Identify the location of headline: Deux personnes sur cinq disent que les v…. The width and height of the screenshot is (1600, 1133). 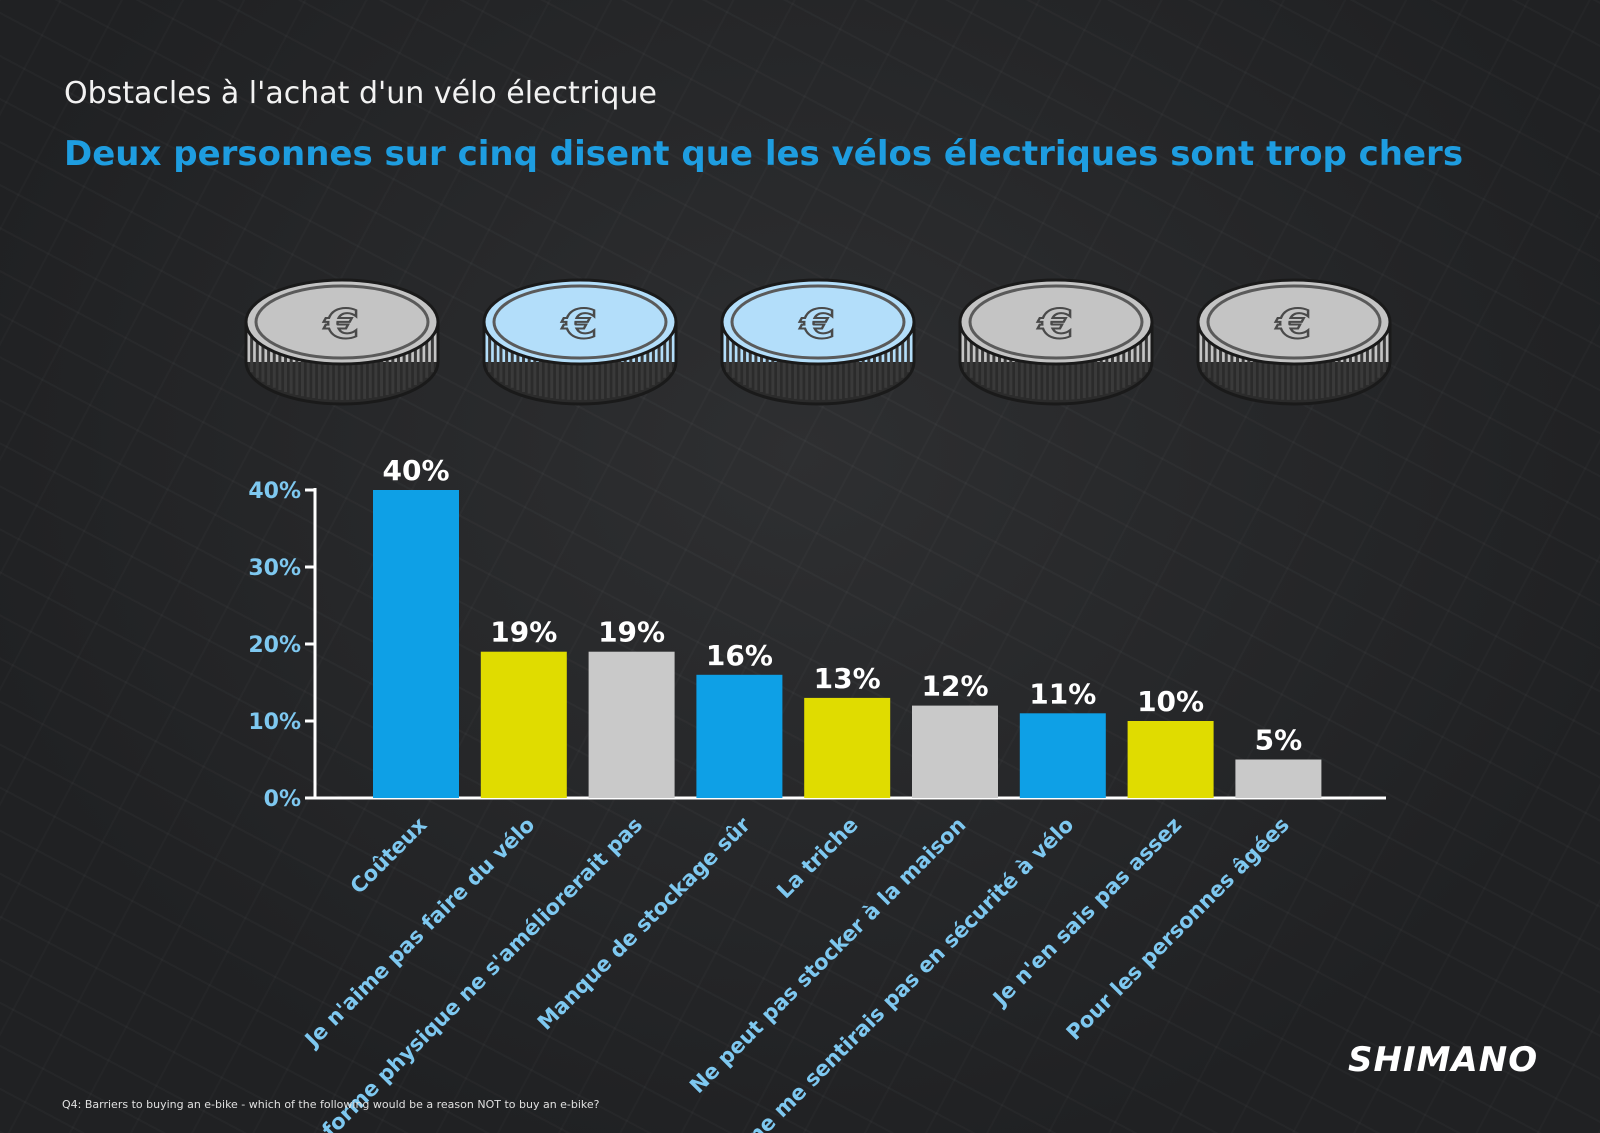
(764, 154).